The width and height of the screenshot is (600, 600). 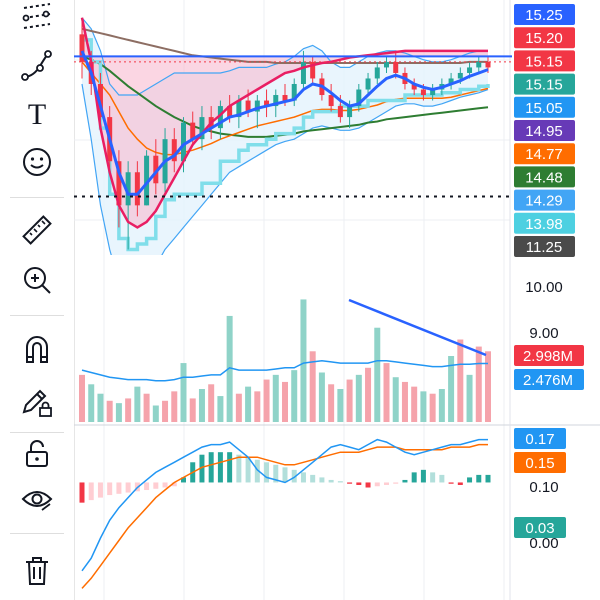 I want to click on macd-axis-tick: 0.10, so click(x=543, y=487).